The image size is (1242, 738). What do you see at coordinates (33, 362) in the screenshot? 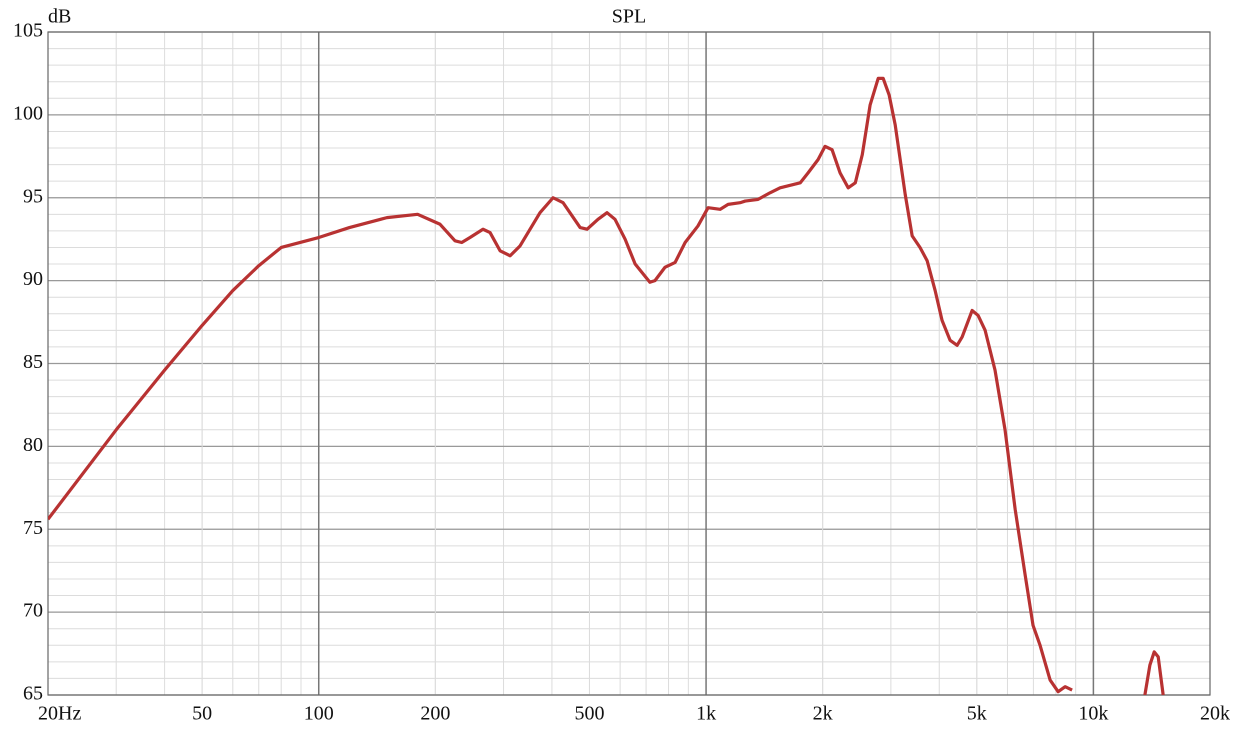
I see `y-tick-label: 85` at bounding box center [33, 362].